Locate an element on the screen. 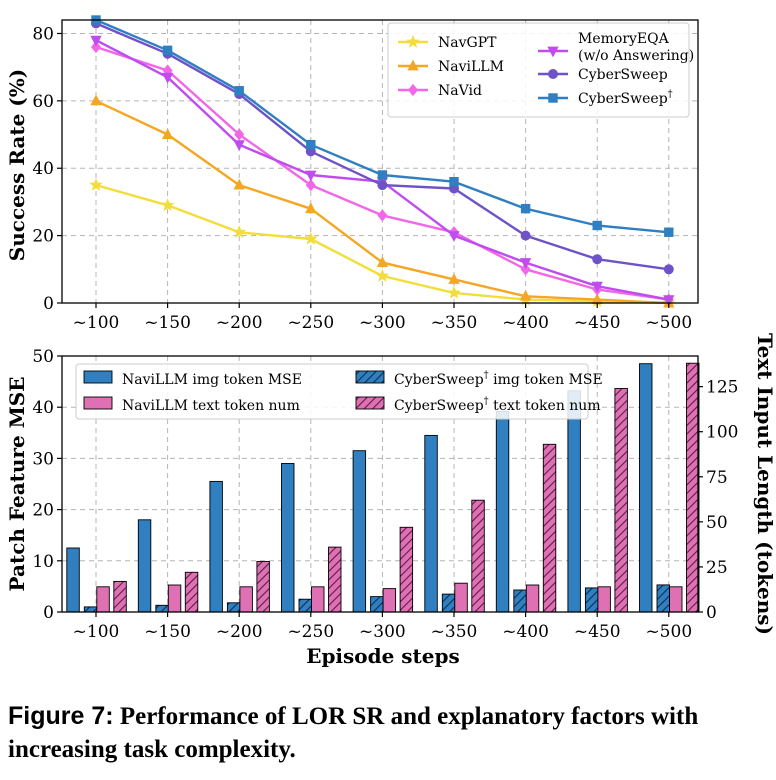  legend-label: CyberSweep† text token num is located at coordinates (497, 405).